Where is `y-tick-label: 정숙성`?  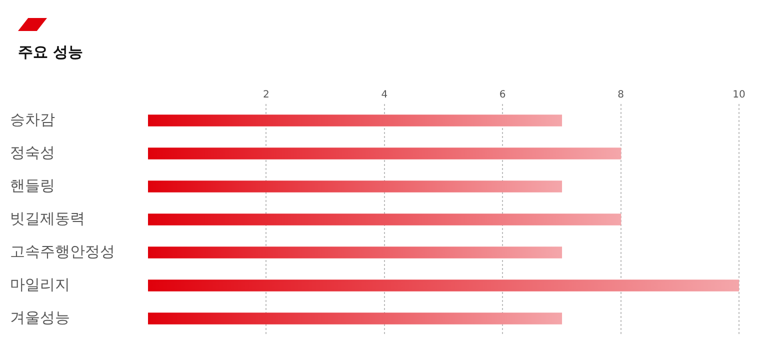
y-tick-label: 정숙성 is located at coordinates (32, 152).